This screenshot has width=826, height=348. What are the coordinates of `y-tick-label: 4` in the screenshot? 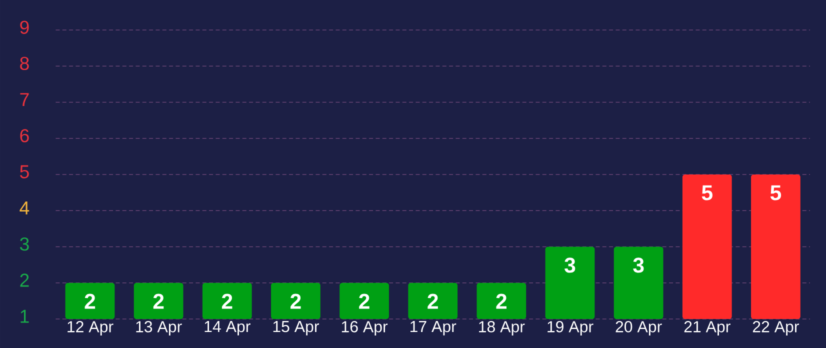 It's located at (25, 208).